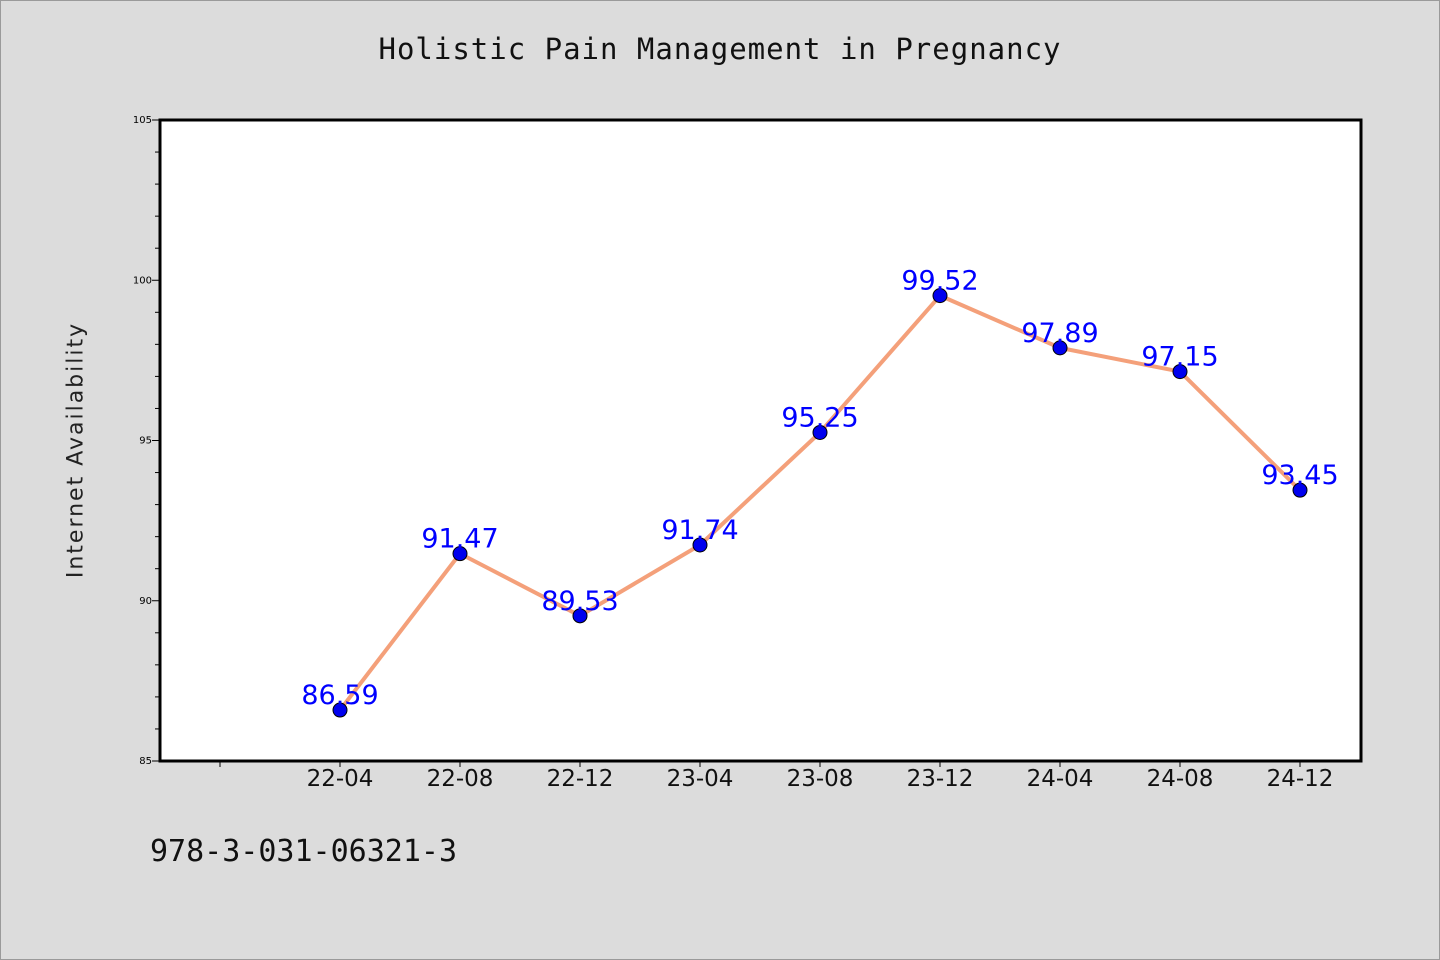  I want to click on y-tick-label: 90, so click(145, 601).